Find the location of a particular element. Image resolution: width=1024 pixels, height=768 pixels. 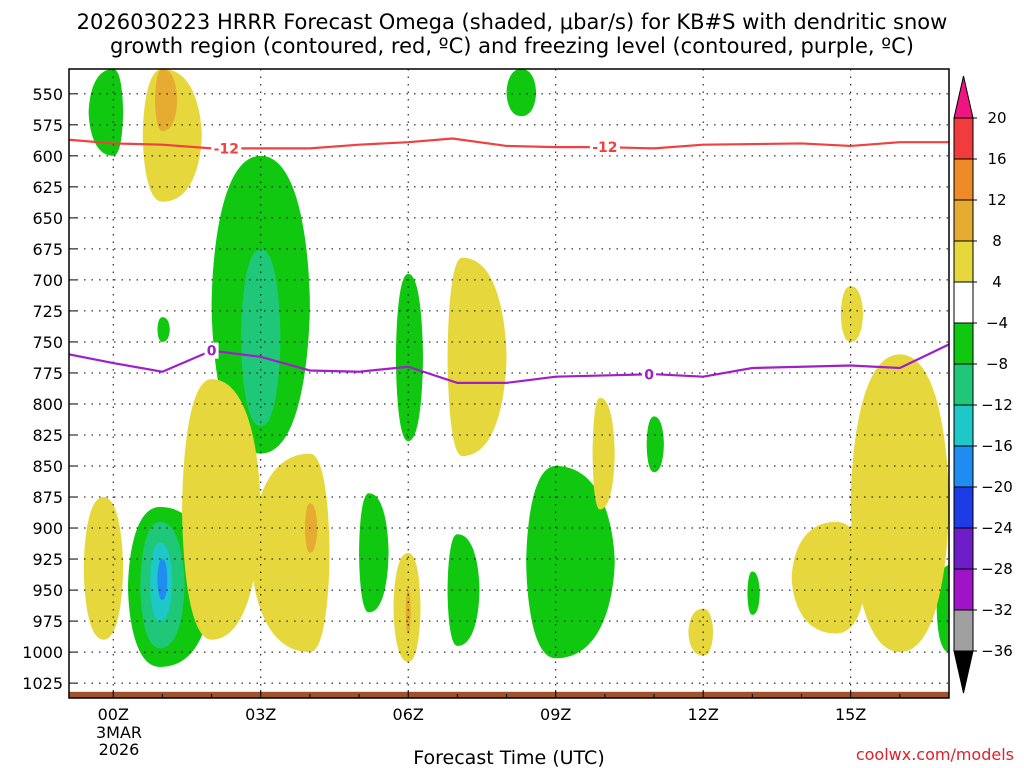

x-tick-label-15Z: 15Z is located at coordinates (850, 714).